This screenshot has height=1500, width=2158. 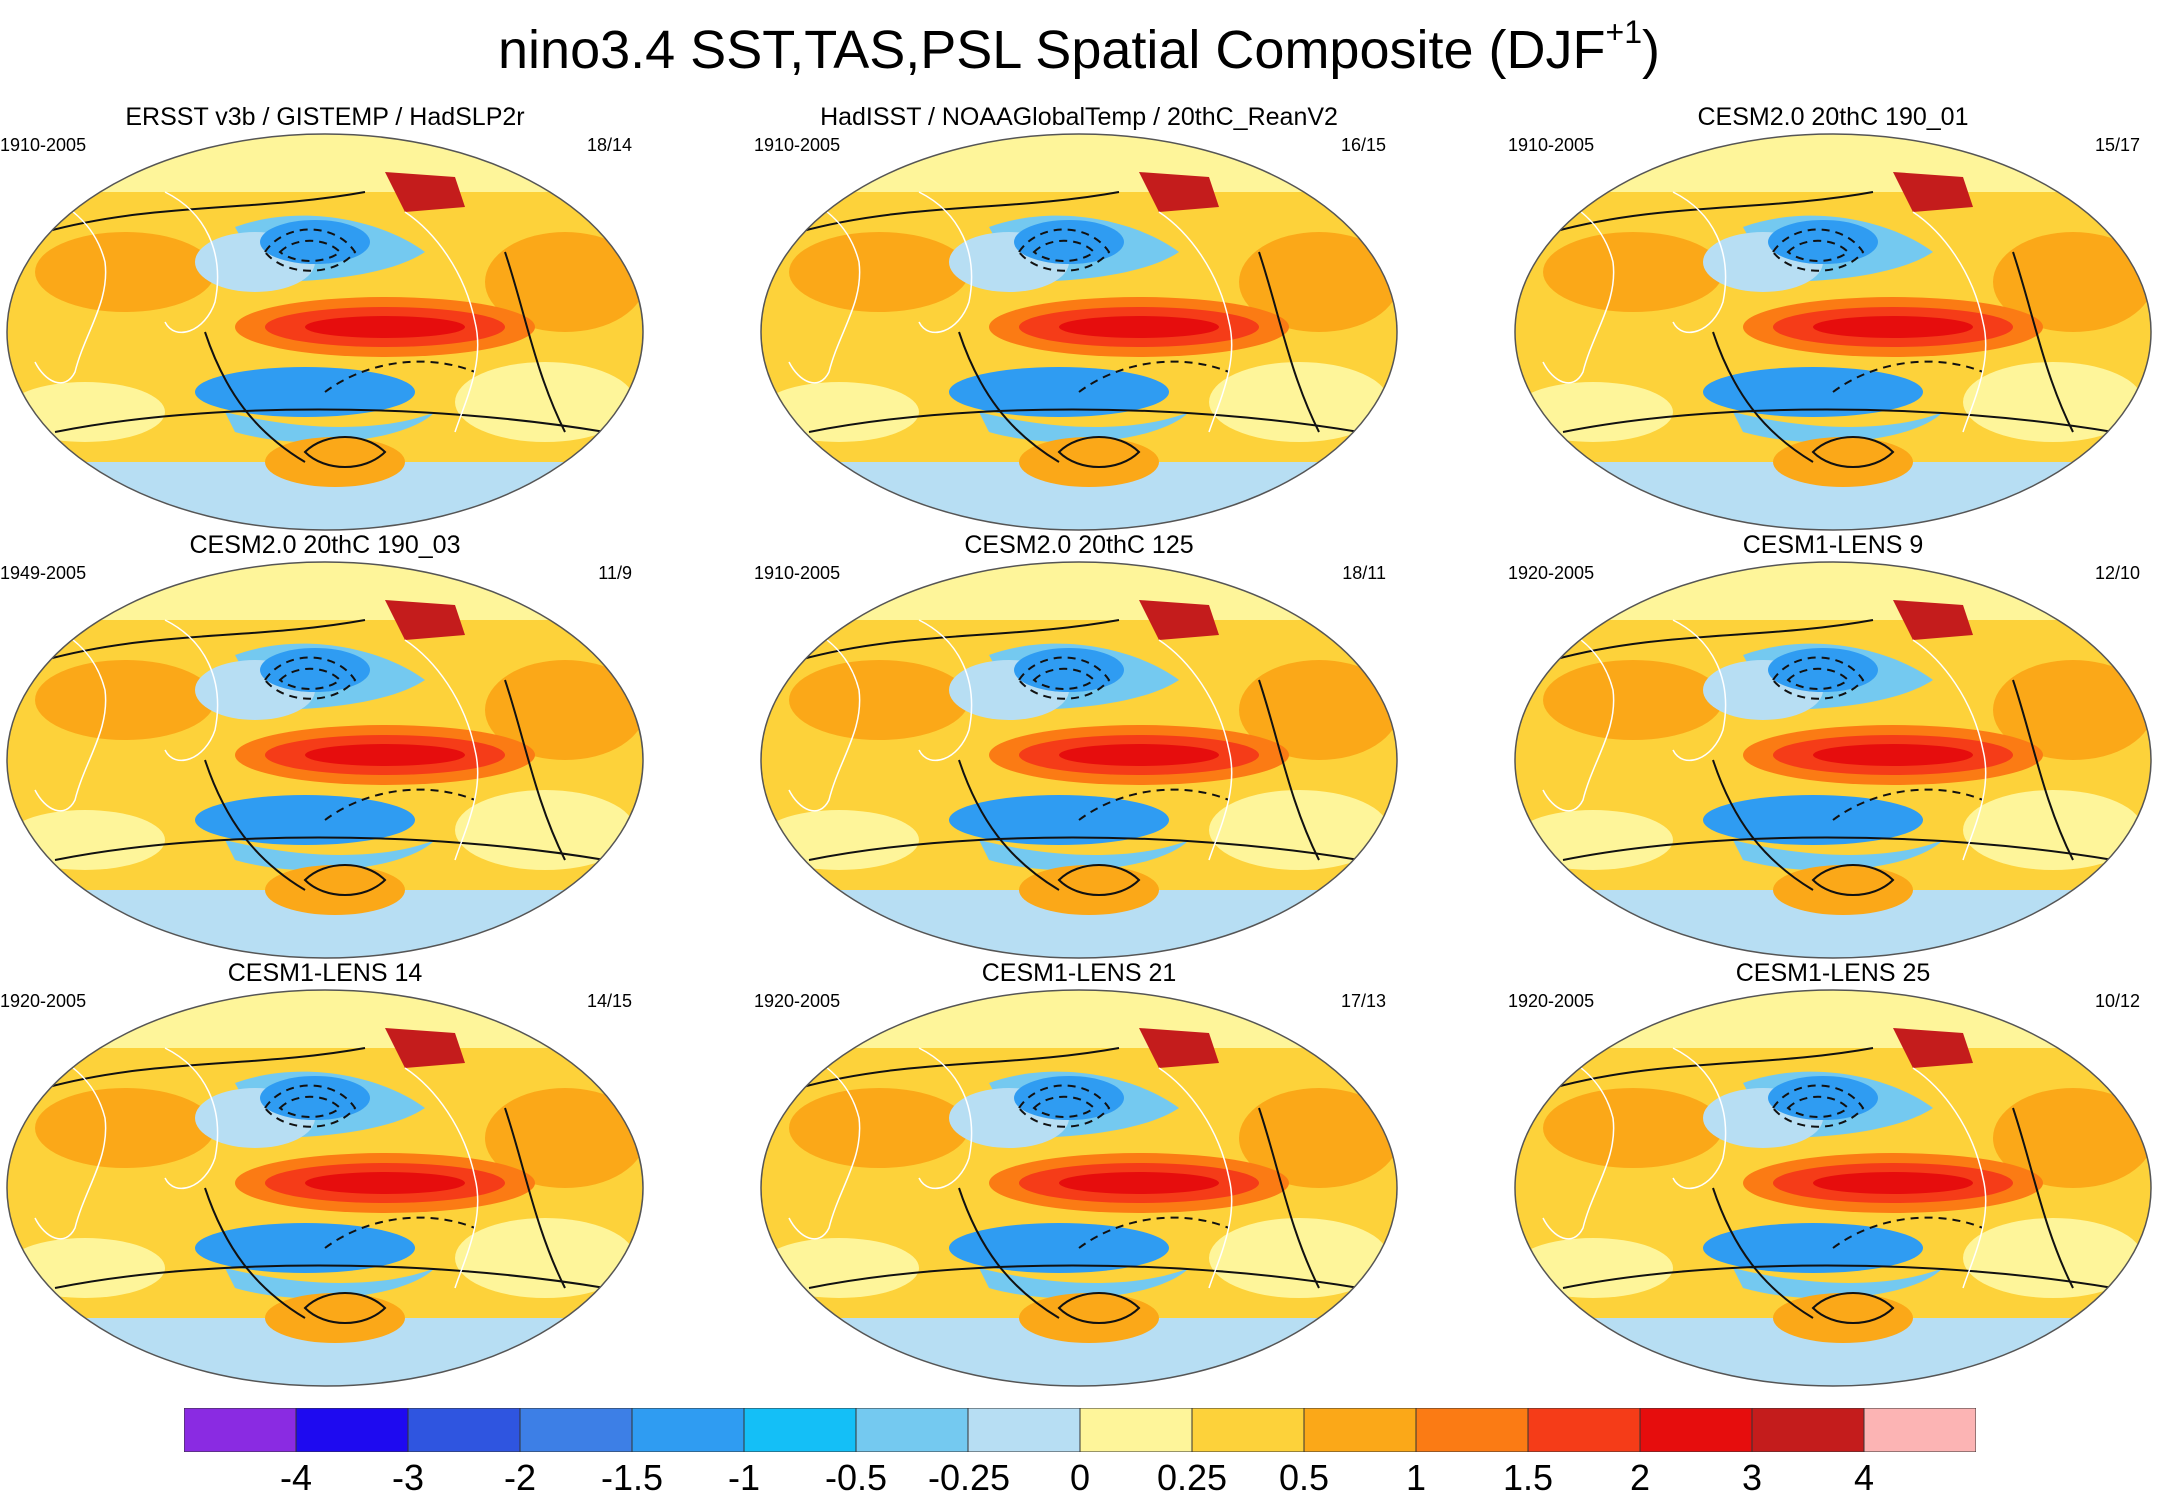 I want to click on panel-title: CESM2.0 20thC 190_01, so click(x=1833, y=117).